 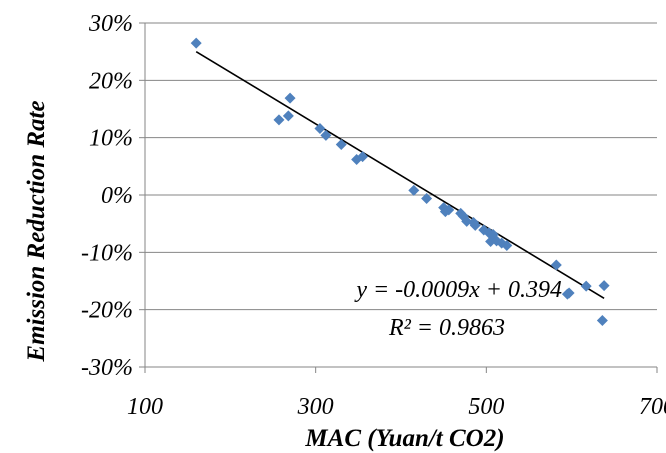 I want to click on y-tick-labels: 30% 20% 10% 0% -10% -20% -30%, so click(x=107, y=196).